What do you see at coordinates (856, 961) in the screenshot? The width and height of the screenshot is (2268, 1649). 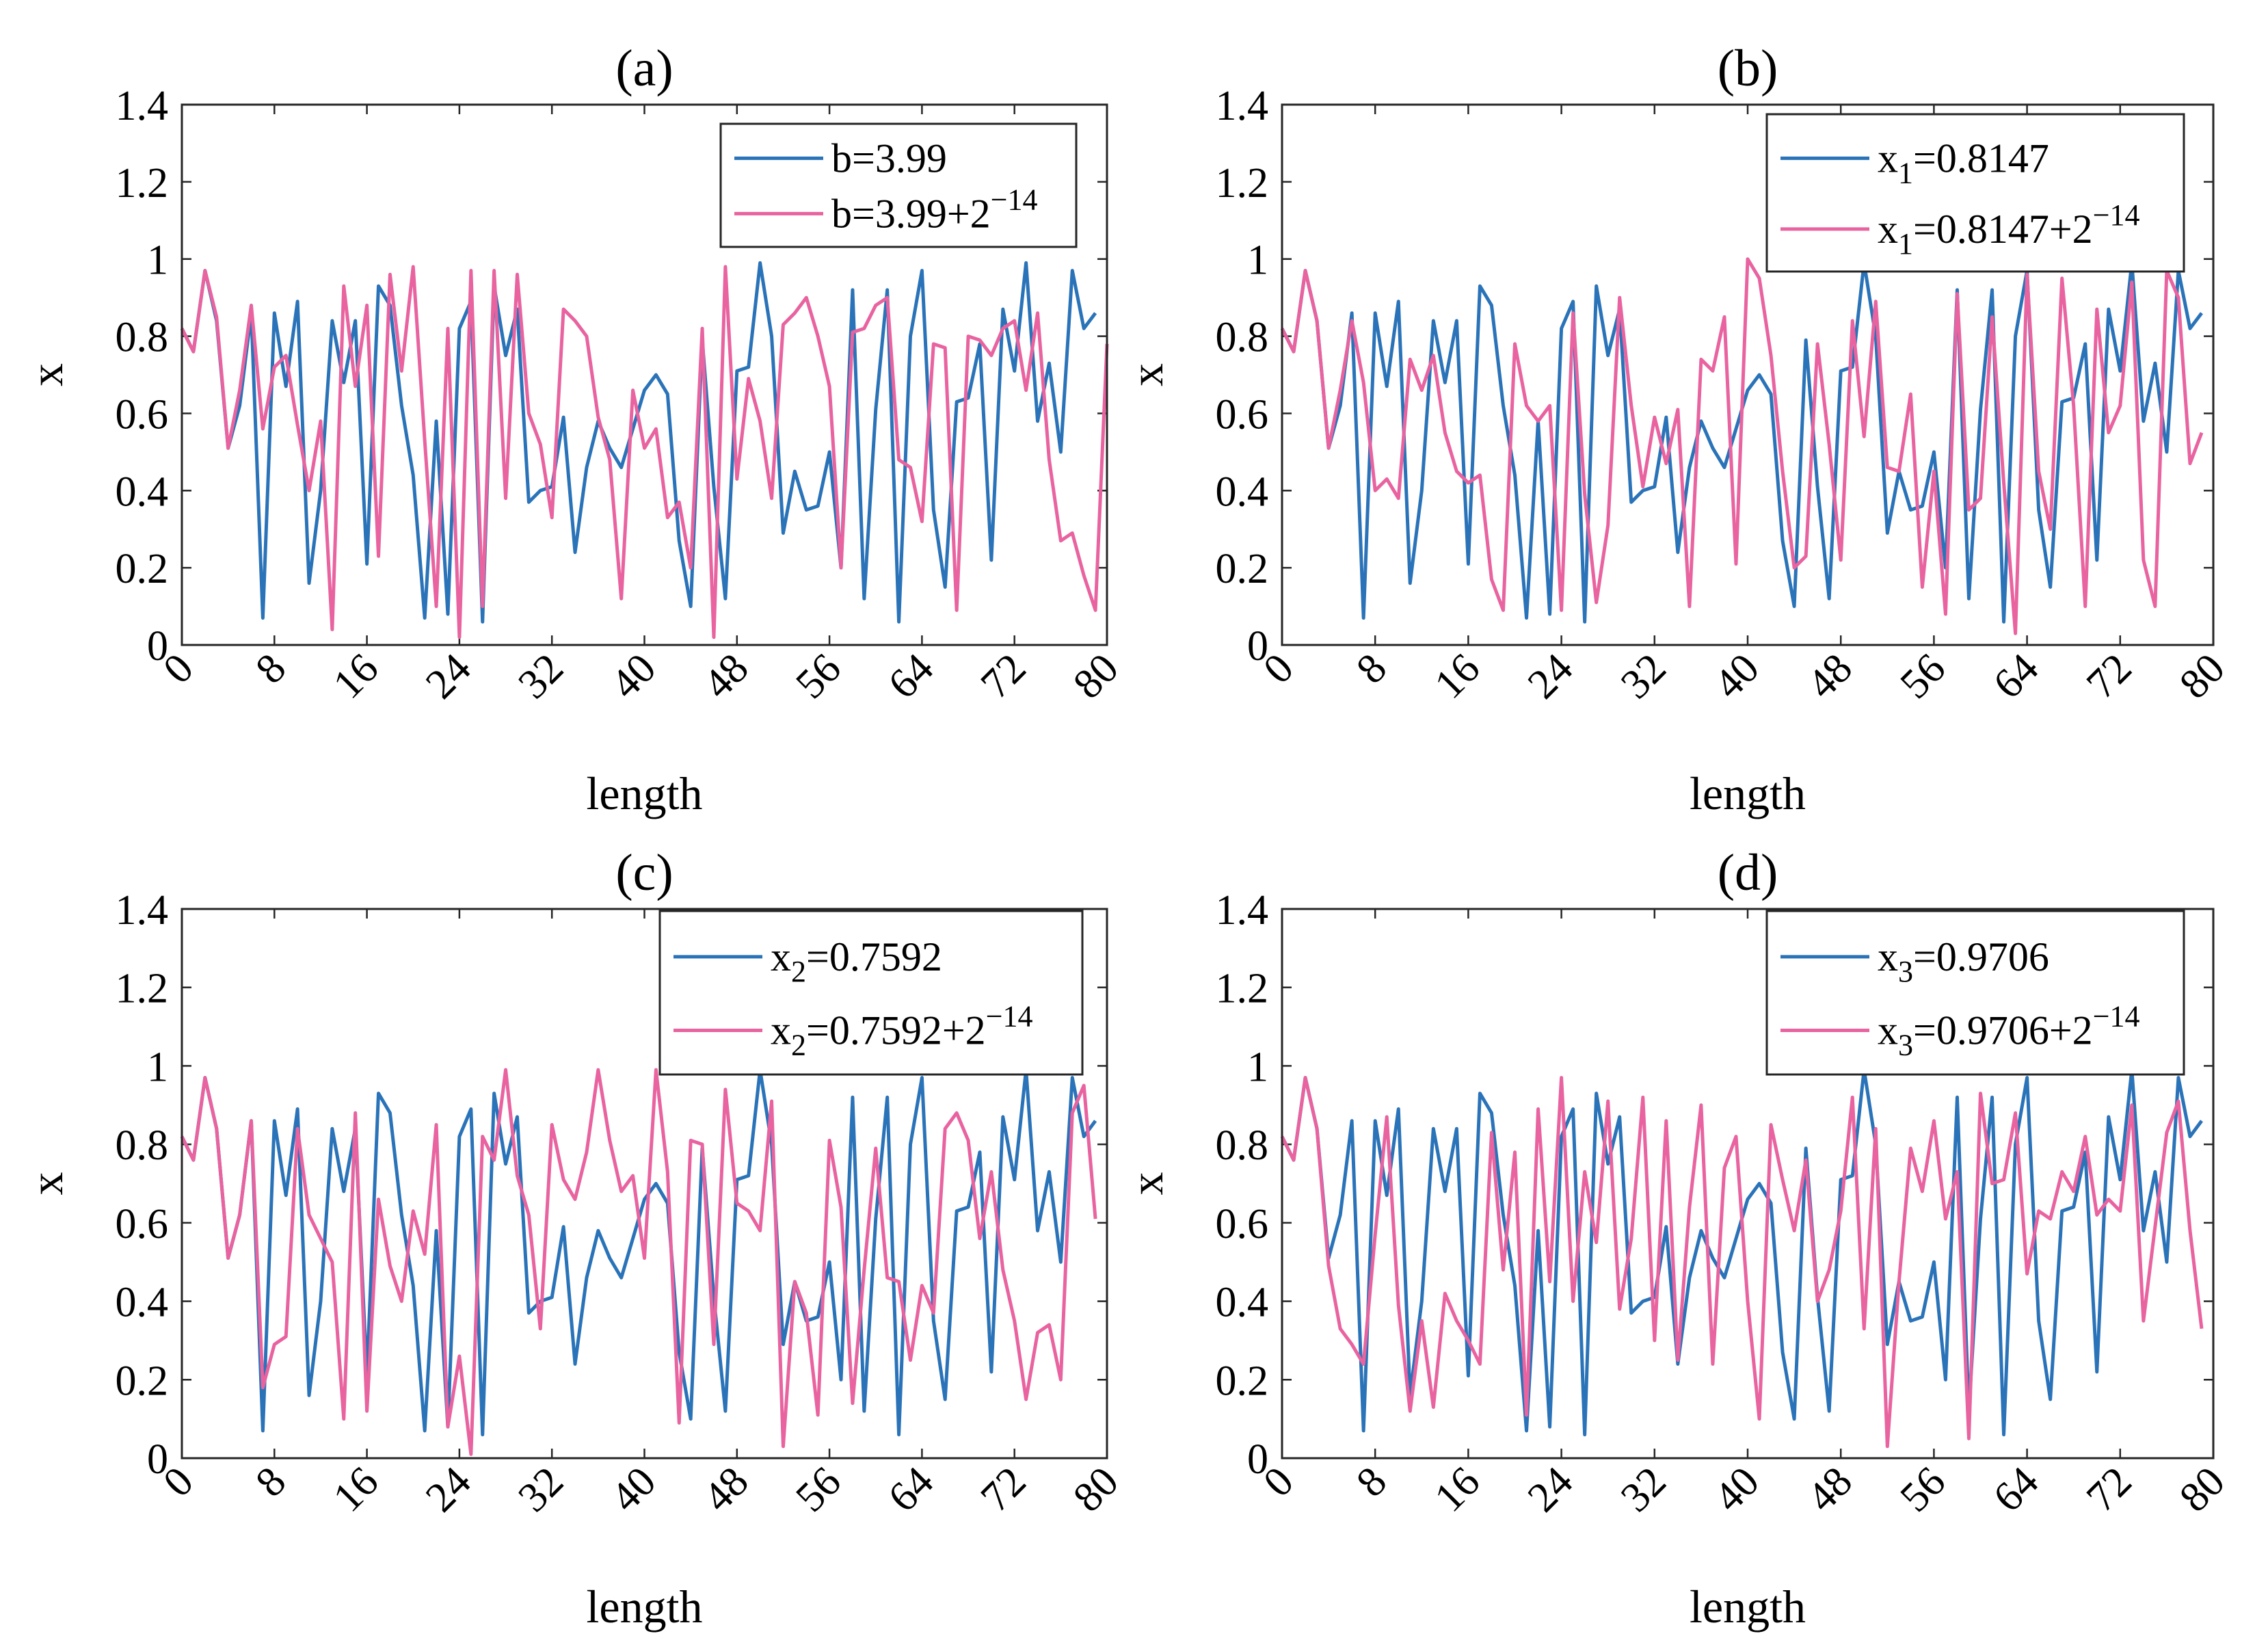 I see `legend-entry-1: x2=0.7592` at bounding box center [856, 961].